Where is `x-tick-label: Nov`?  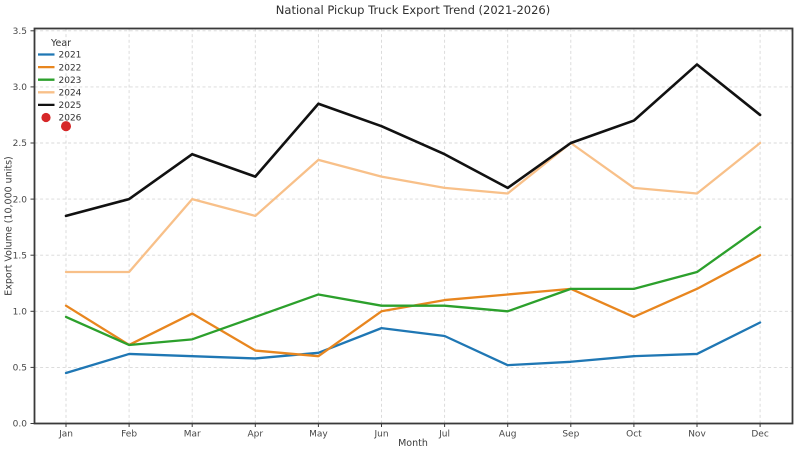
x-tick-label: Nov is located at coordinates (697, 435).